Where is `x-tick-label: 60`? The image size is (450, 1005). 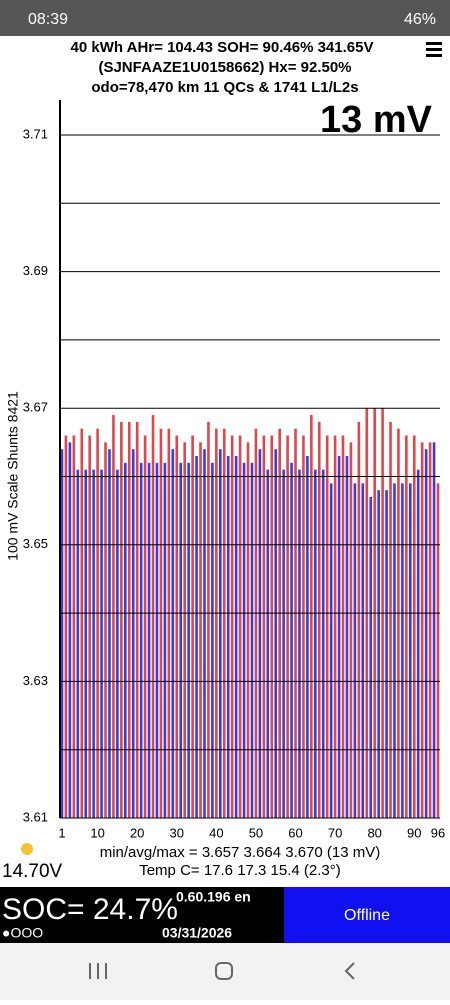 x-tick-label: 60 is located at coordinates (295, 832).